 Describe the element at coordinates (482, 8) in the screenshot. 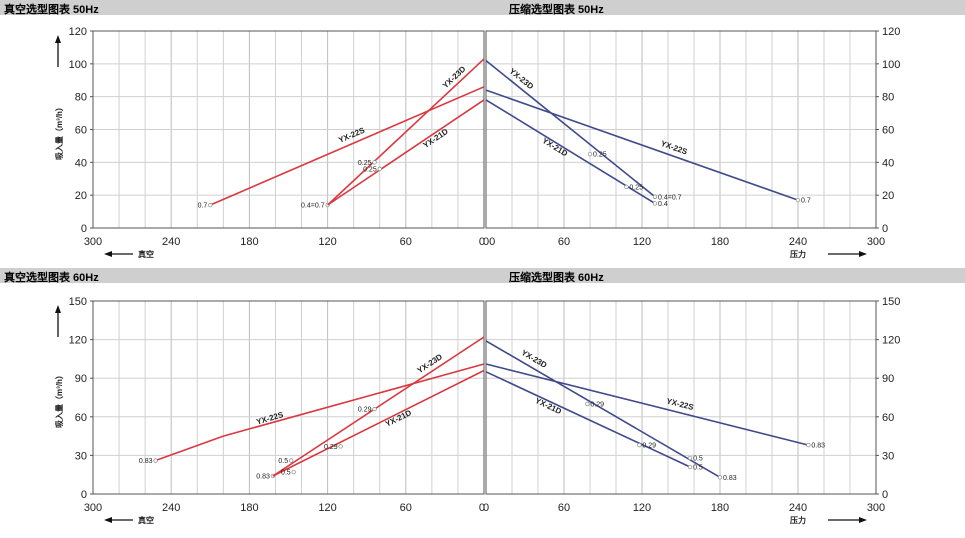

I see `banner-50hz: 真空选型图表 50Hz 压缩选型图表 50Hz` at that location.